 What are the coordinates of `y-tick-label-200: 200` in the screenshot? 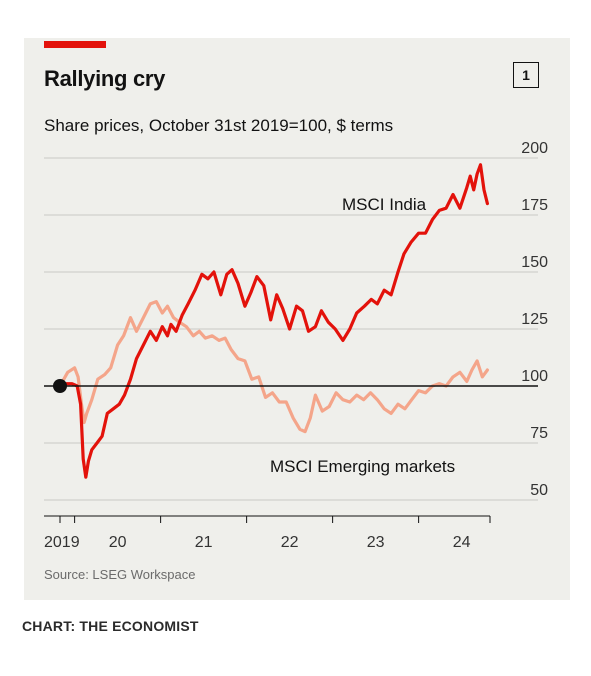 It's located at (534, 148).